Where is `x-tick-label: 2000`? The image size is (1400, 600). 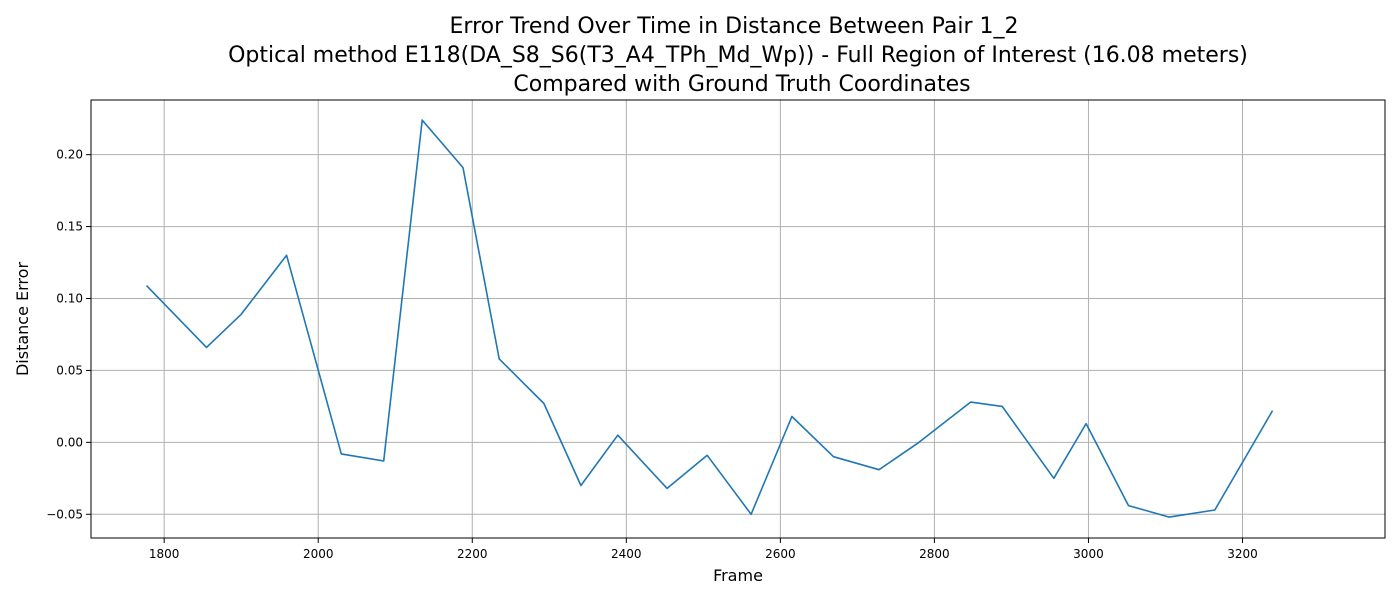 x-tick-label: 2000 is located at coordinates (318, 554).